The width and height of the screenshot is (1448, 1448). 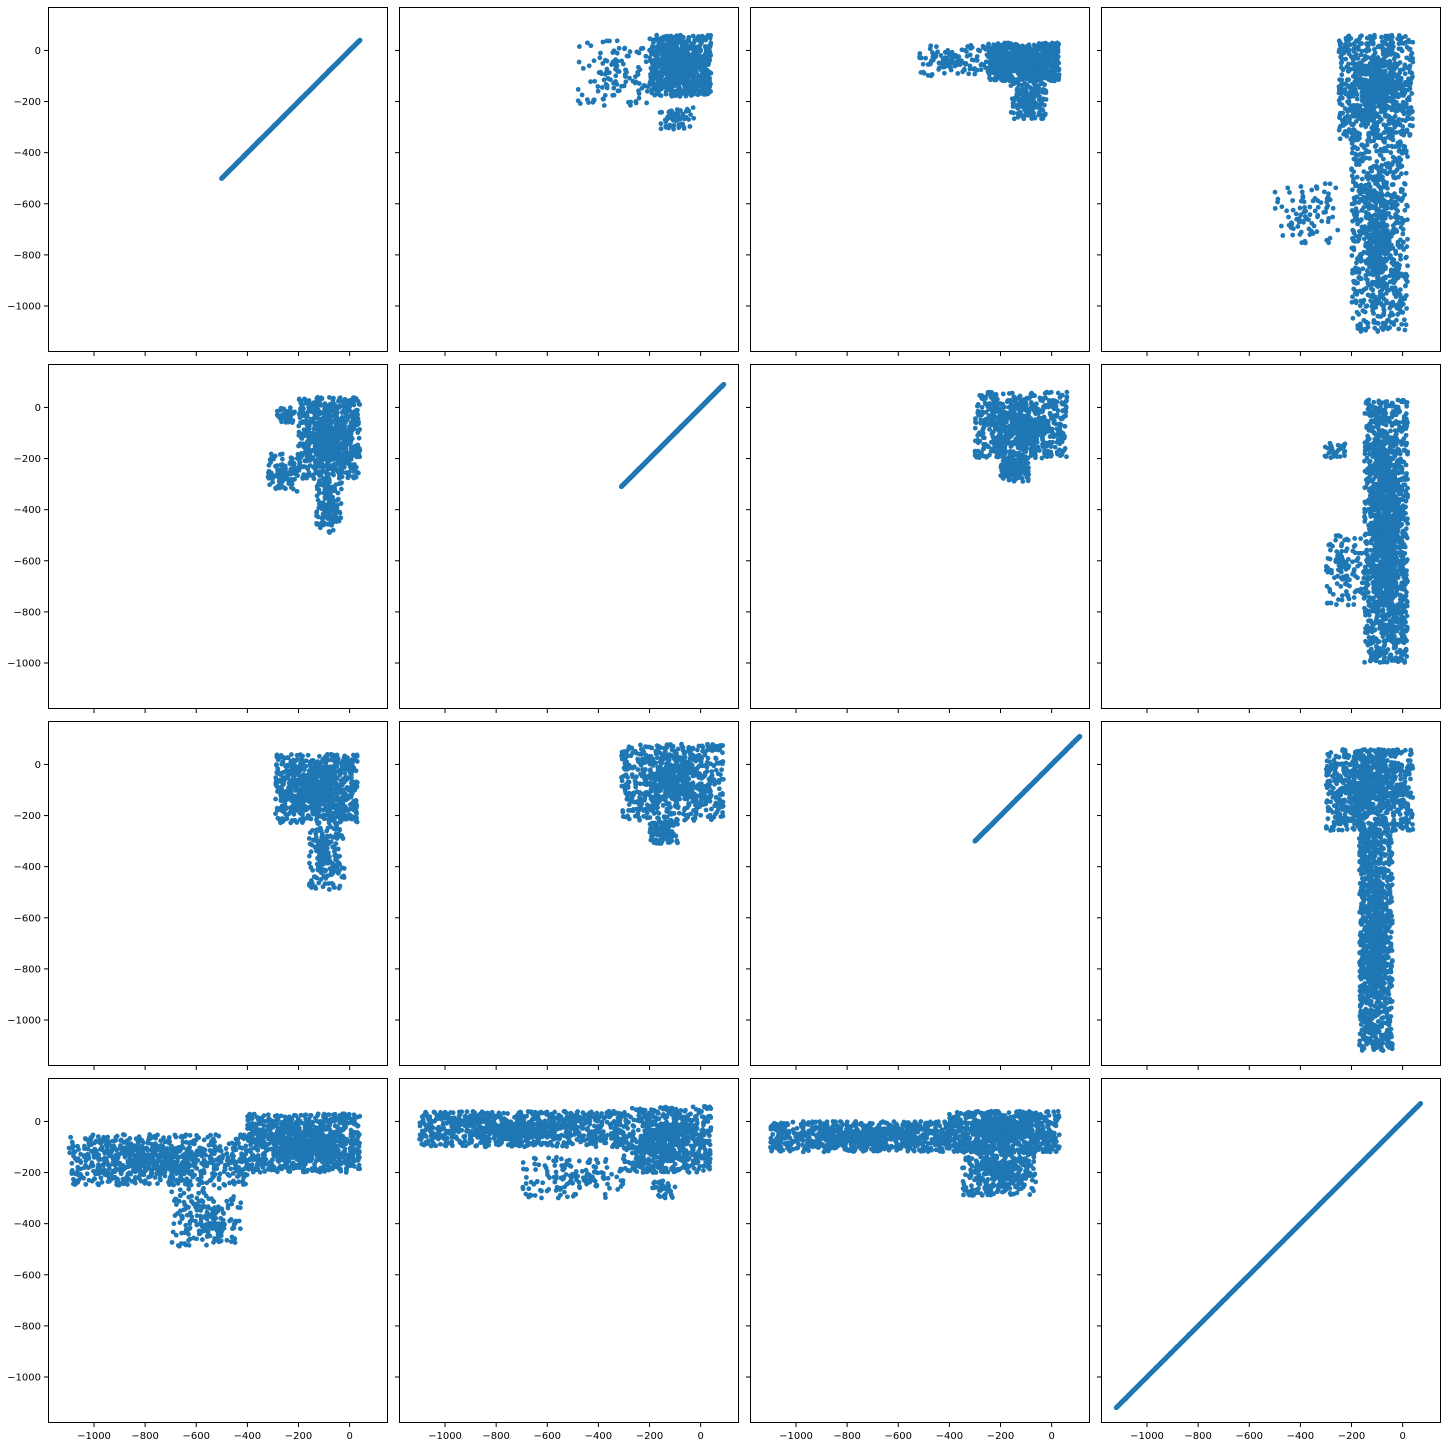 I want to click on y-tick-label: 0, so click(x=38, y=51).